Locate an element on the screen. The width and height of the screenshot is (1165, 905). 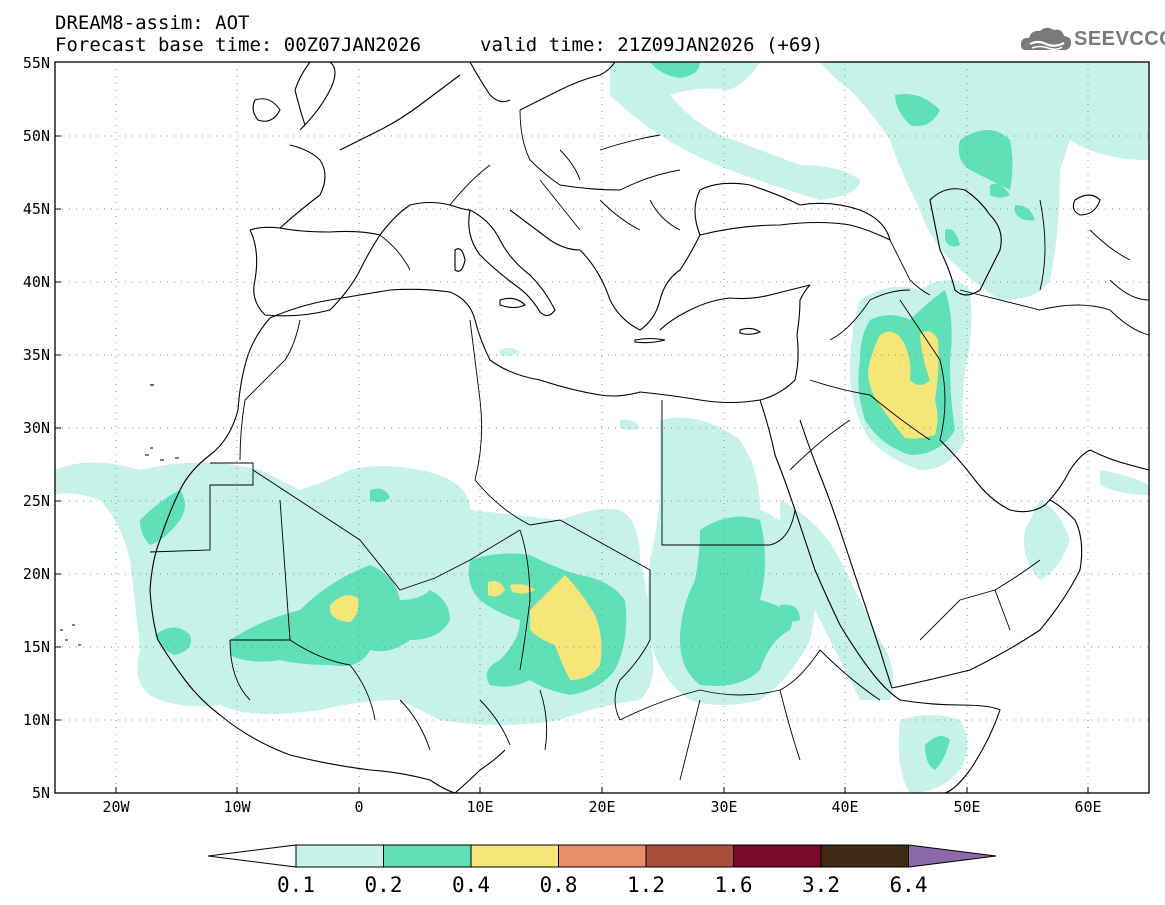
aot-niger-high is located at coordinates (496, 589).